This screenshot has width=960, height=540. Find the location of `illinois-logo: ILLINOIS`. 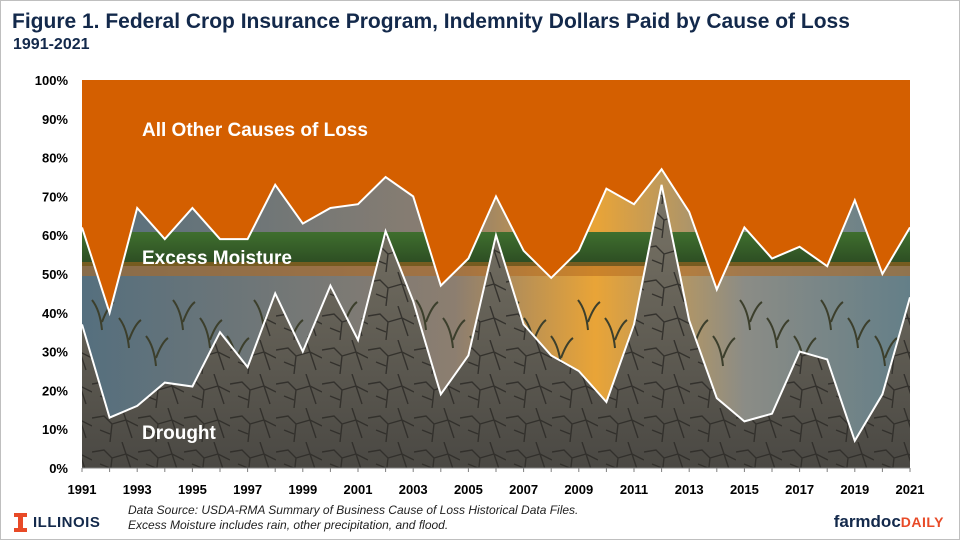

illinois-logo: ILLINOIS is located at coordinates (57, 522).